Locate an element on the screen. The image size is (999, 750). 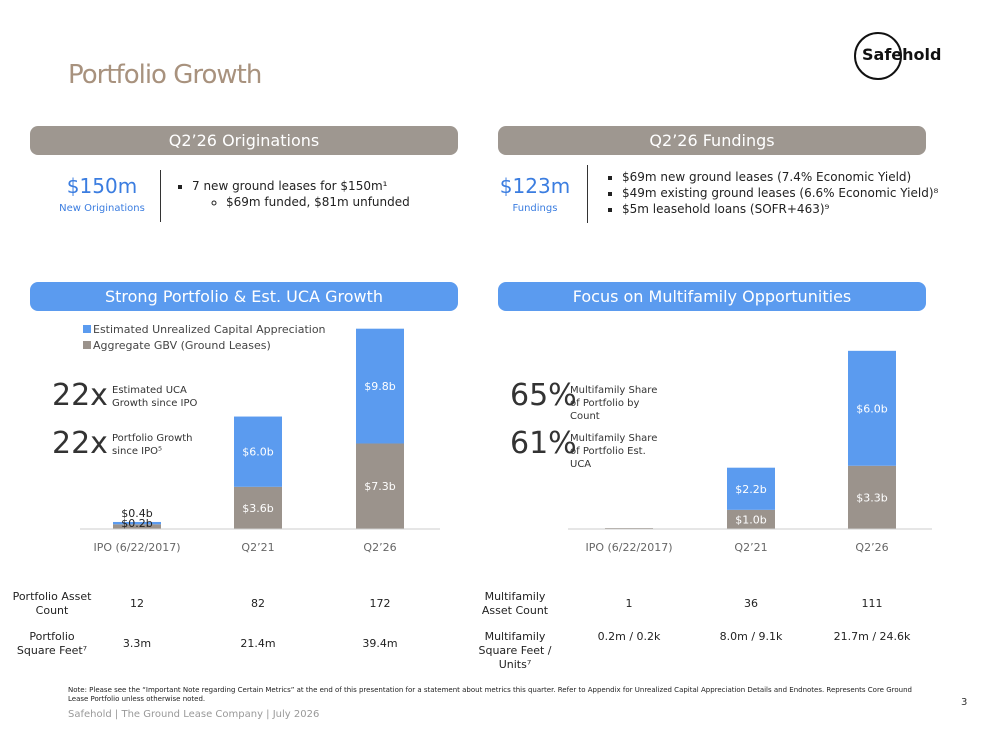
amount: $123m is located at coordinates (535, 186).